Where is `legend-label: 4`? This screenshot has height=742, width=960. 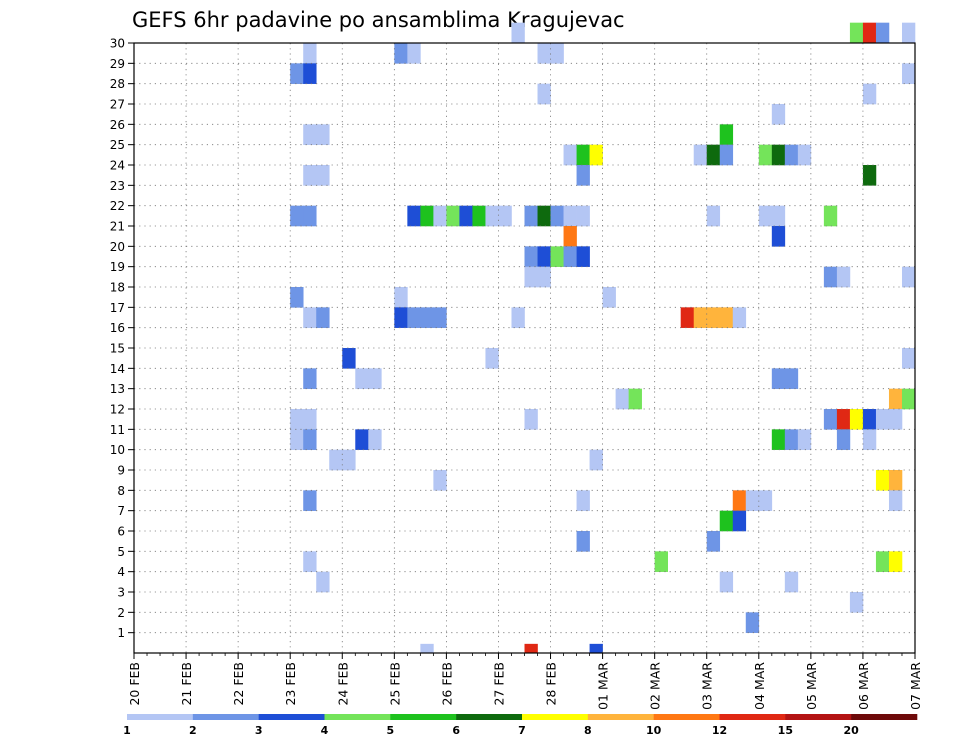
legend-label: 4 is located at coordinates (325, 730).